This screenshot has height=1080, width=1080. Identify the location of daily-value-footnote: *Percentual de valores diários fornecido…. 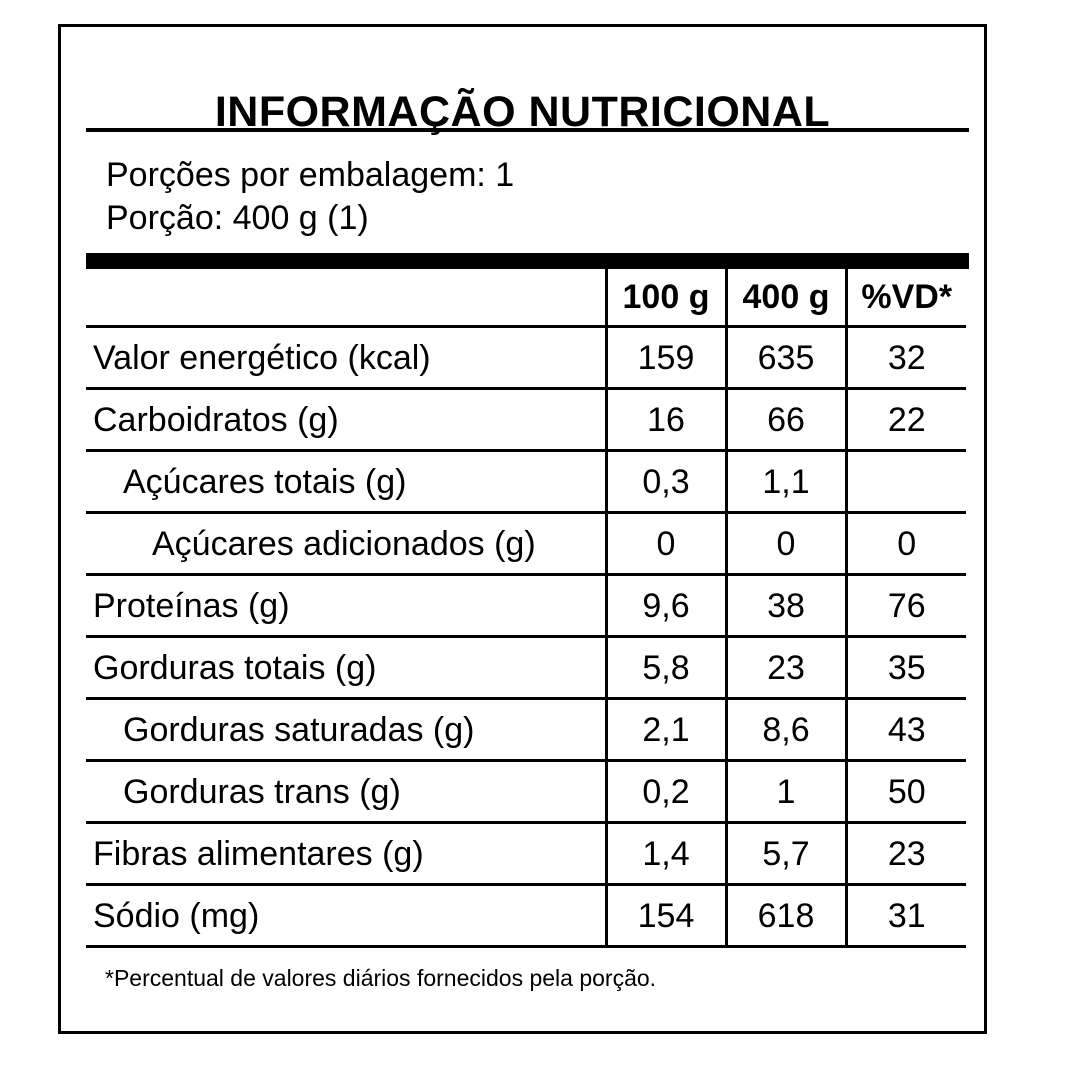
(381, 978).